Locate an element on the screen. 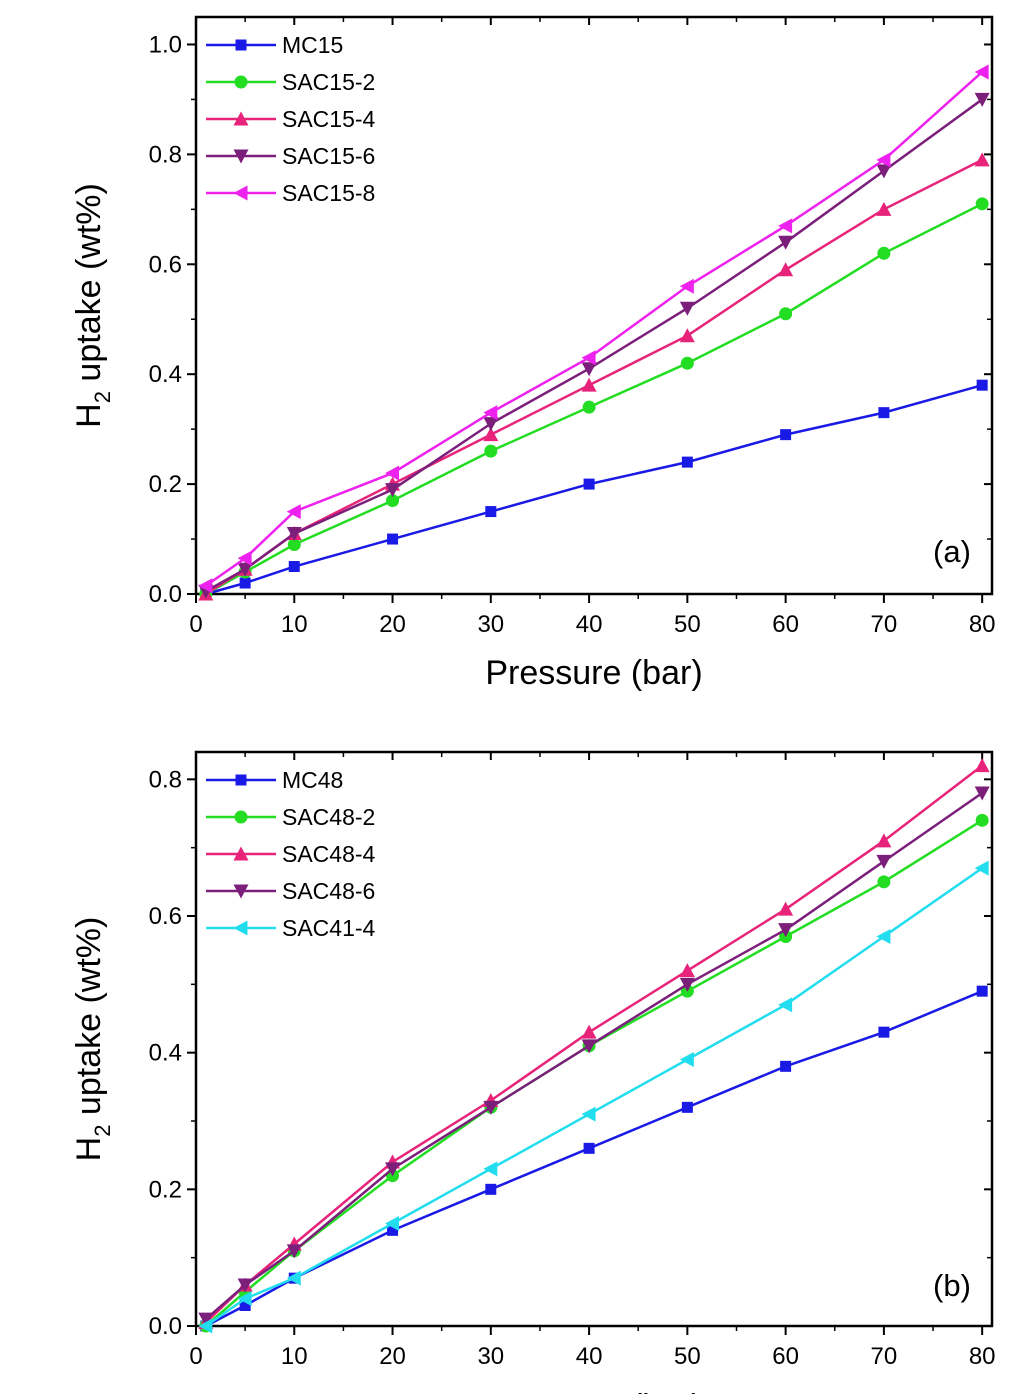 This screenshot has height=1394, width=1036. legend-item: SAC15-8 is located at coordinates (290, 193).